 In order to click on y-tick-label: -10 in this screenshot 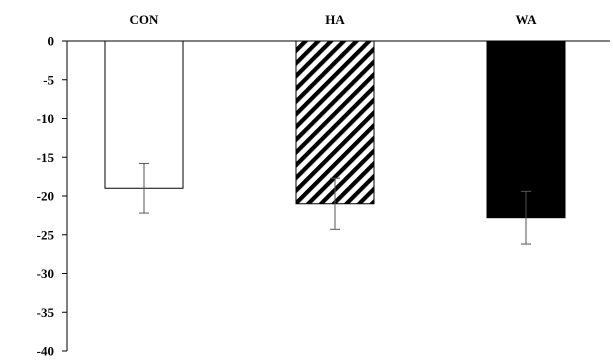, I will do `click(45, 118)`.